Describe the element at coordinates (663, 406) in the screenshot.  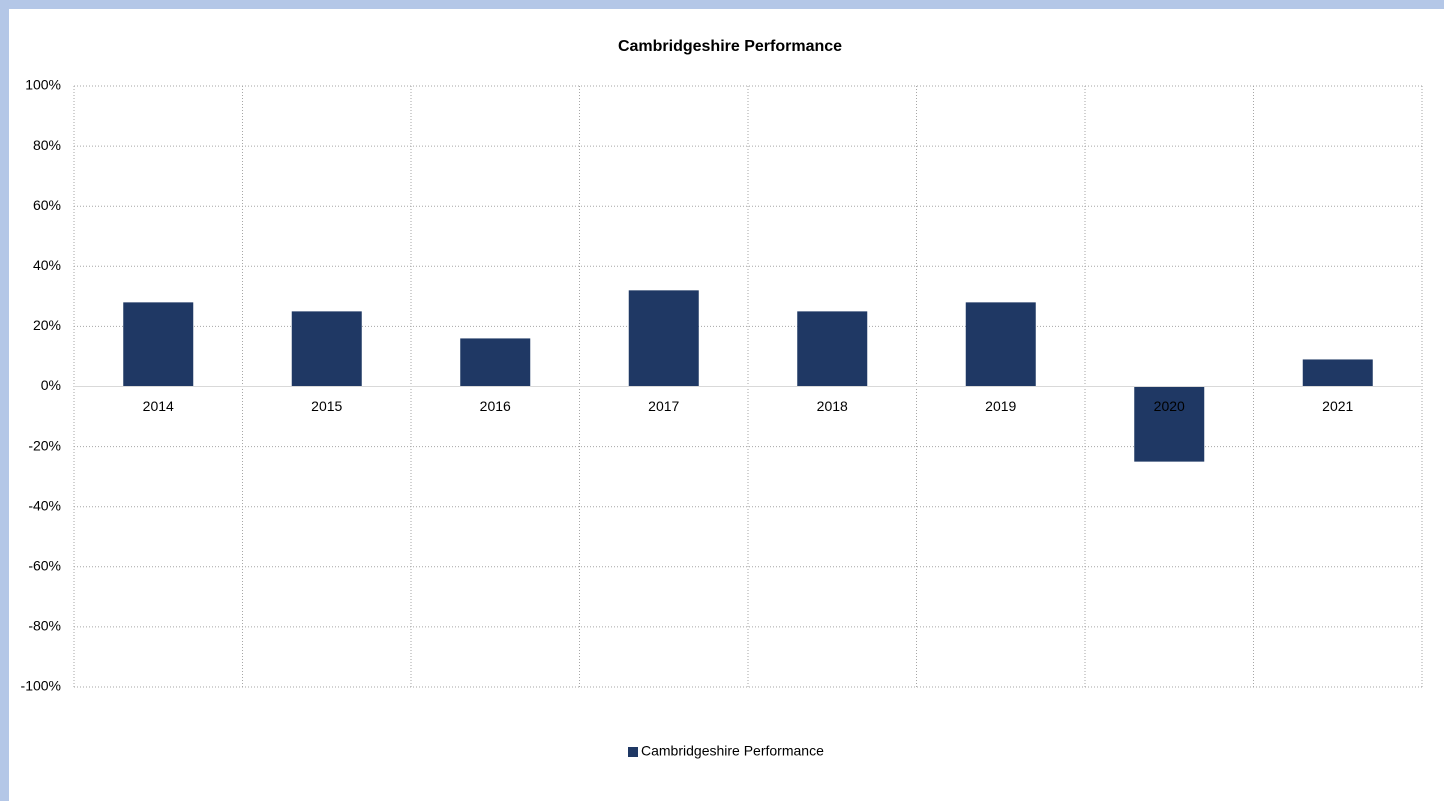
I see `x-tick-label: 2017` at that location.